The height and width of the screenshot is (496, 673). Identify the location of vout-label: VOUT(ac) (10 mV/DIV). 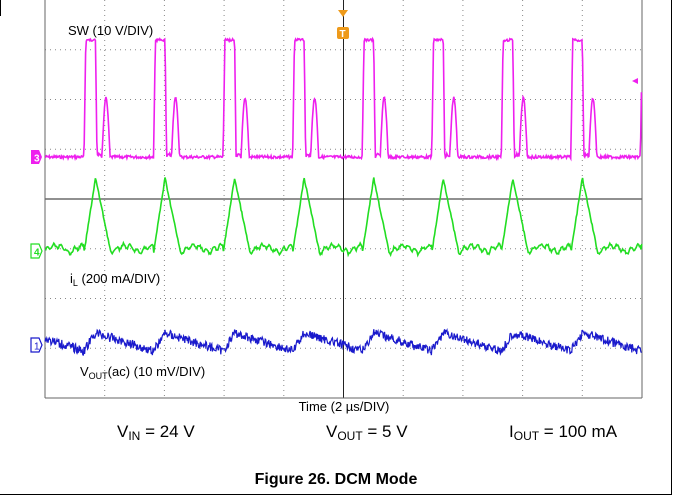
(142, 372).